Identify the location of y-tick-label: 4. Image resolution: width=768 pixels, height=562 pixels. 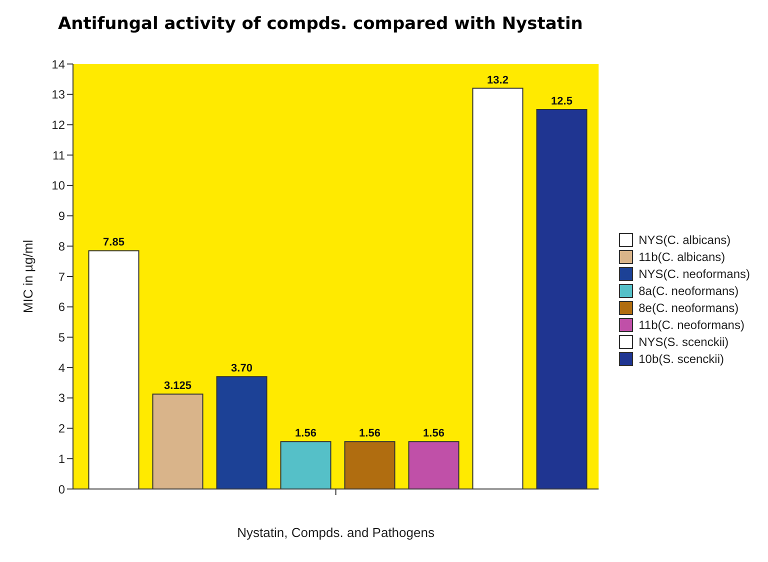
(62, 367).